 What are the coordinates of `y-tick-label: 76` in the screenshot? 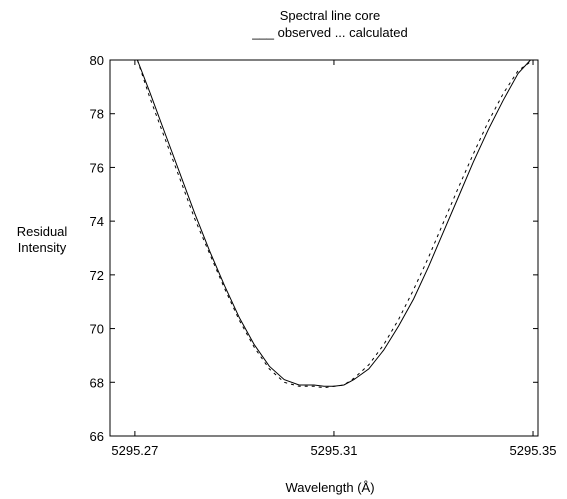 It's located at (97, 167).